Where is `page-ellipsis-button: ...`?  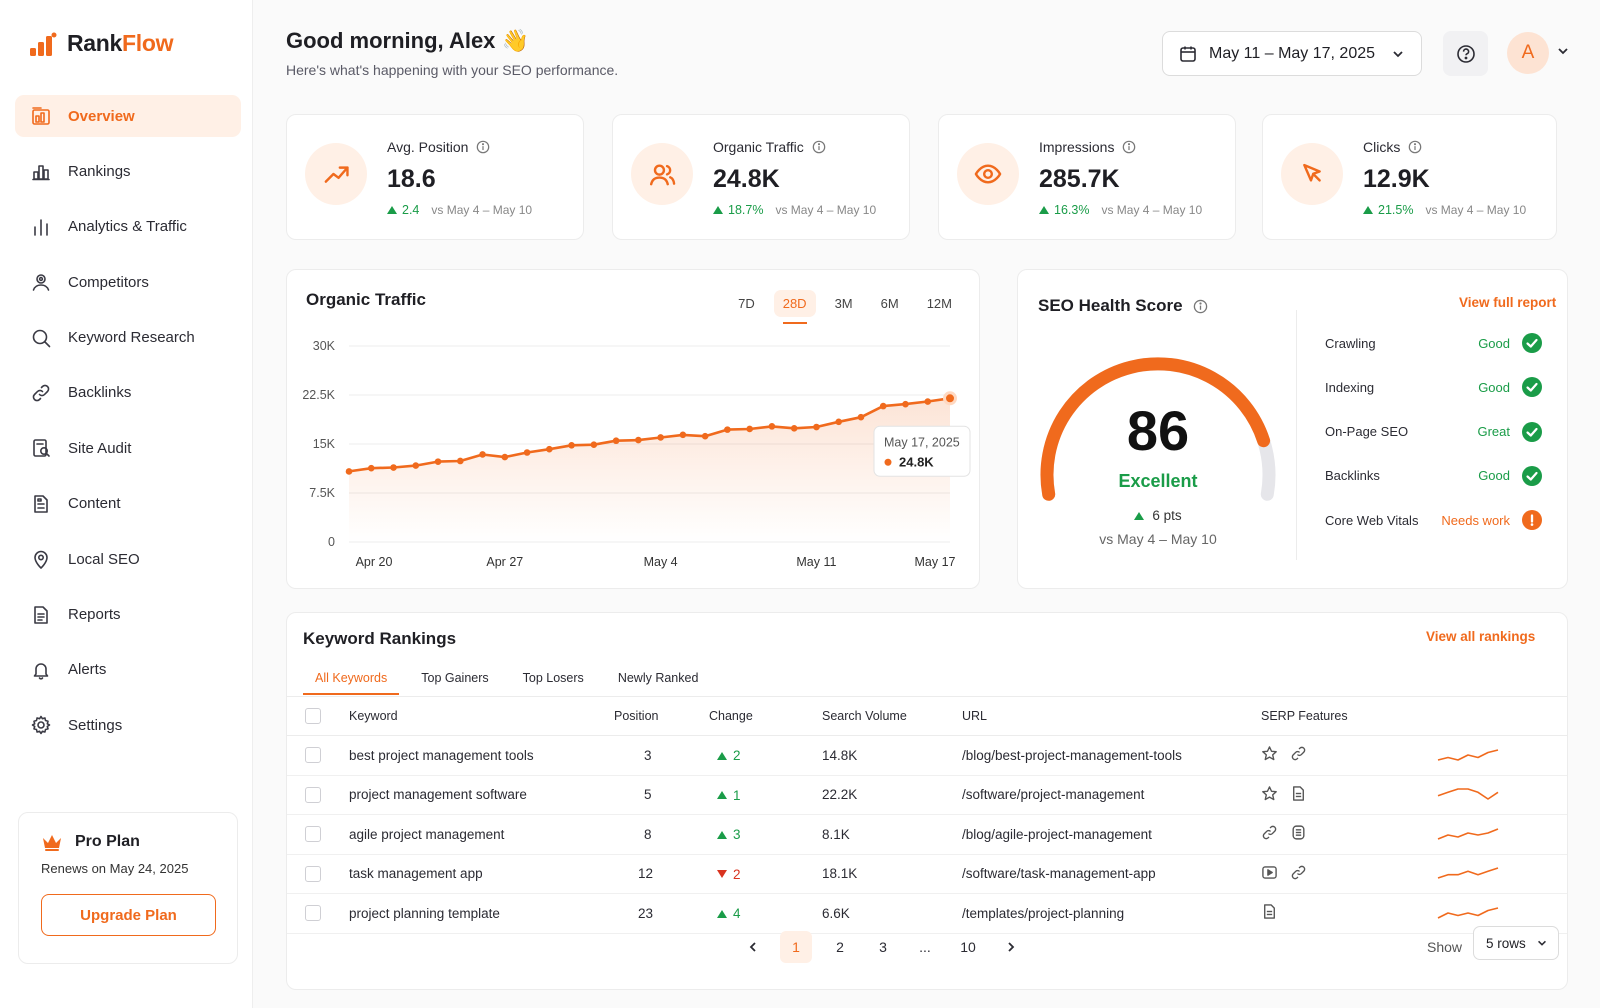 page-ellipsis-button: ... is located at coordinates (925, 947).